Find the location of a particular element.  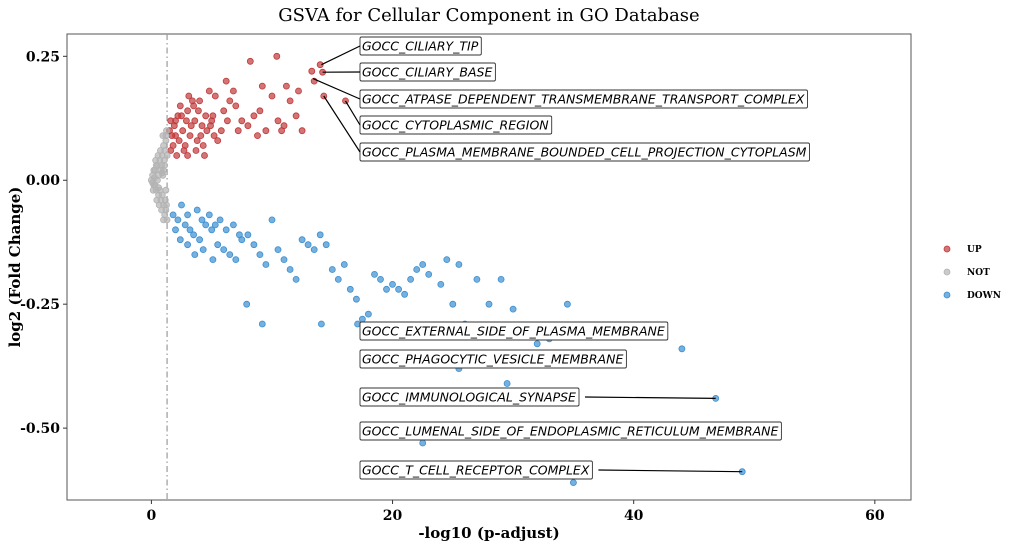

annotation-label: GOCC_CILIARY_TIP is located at coordinates (401, 51).